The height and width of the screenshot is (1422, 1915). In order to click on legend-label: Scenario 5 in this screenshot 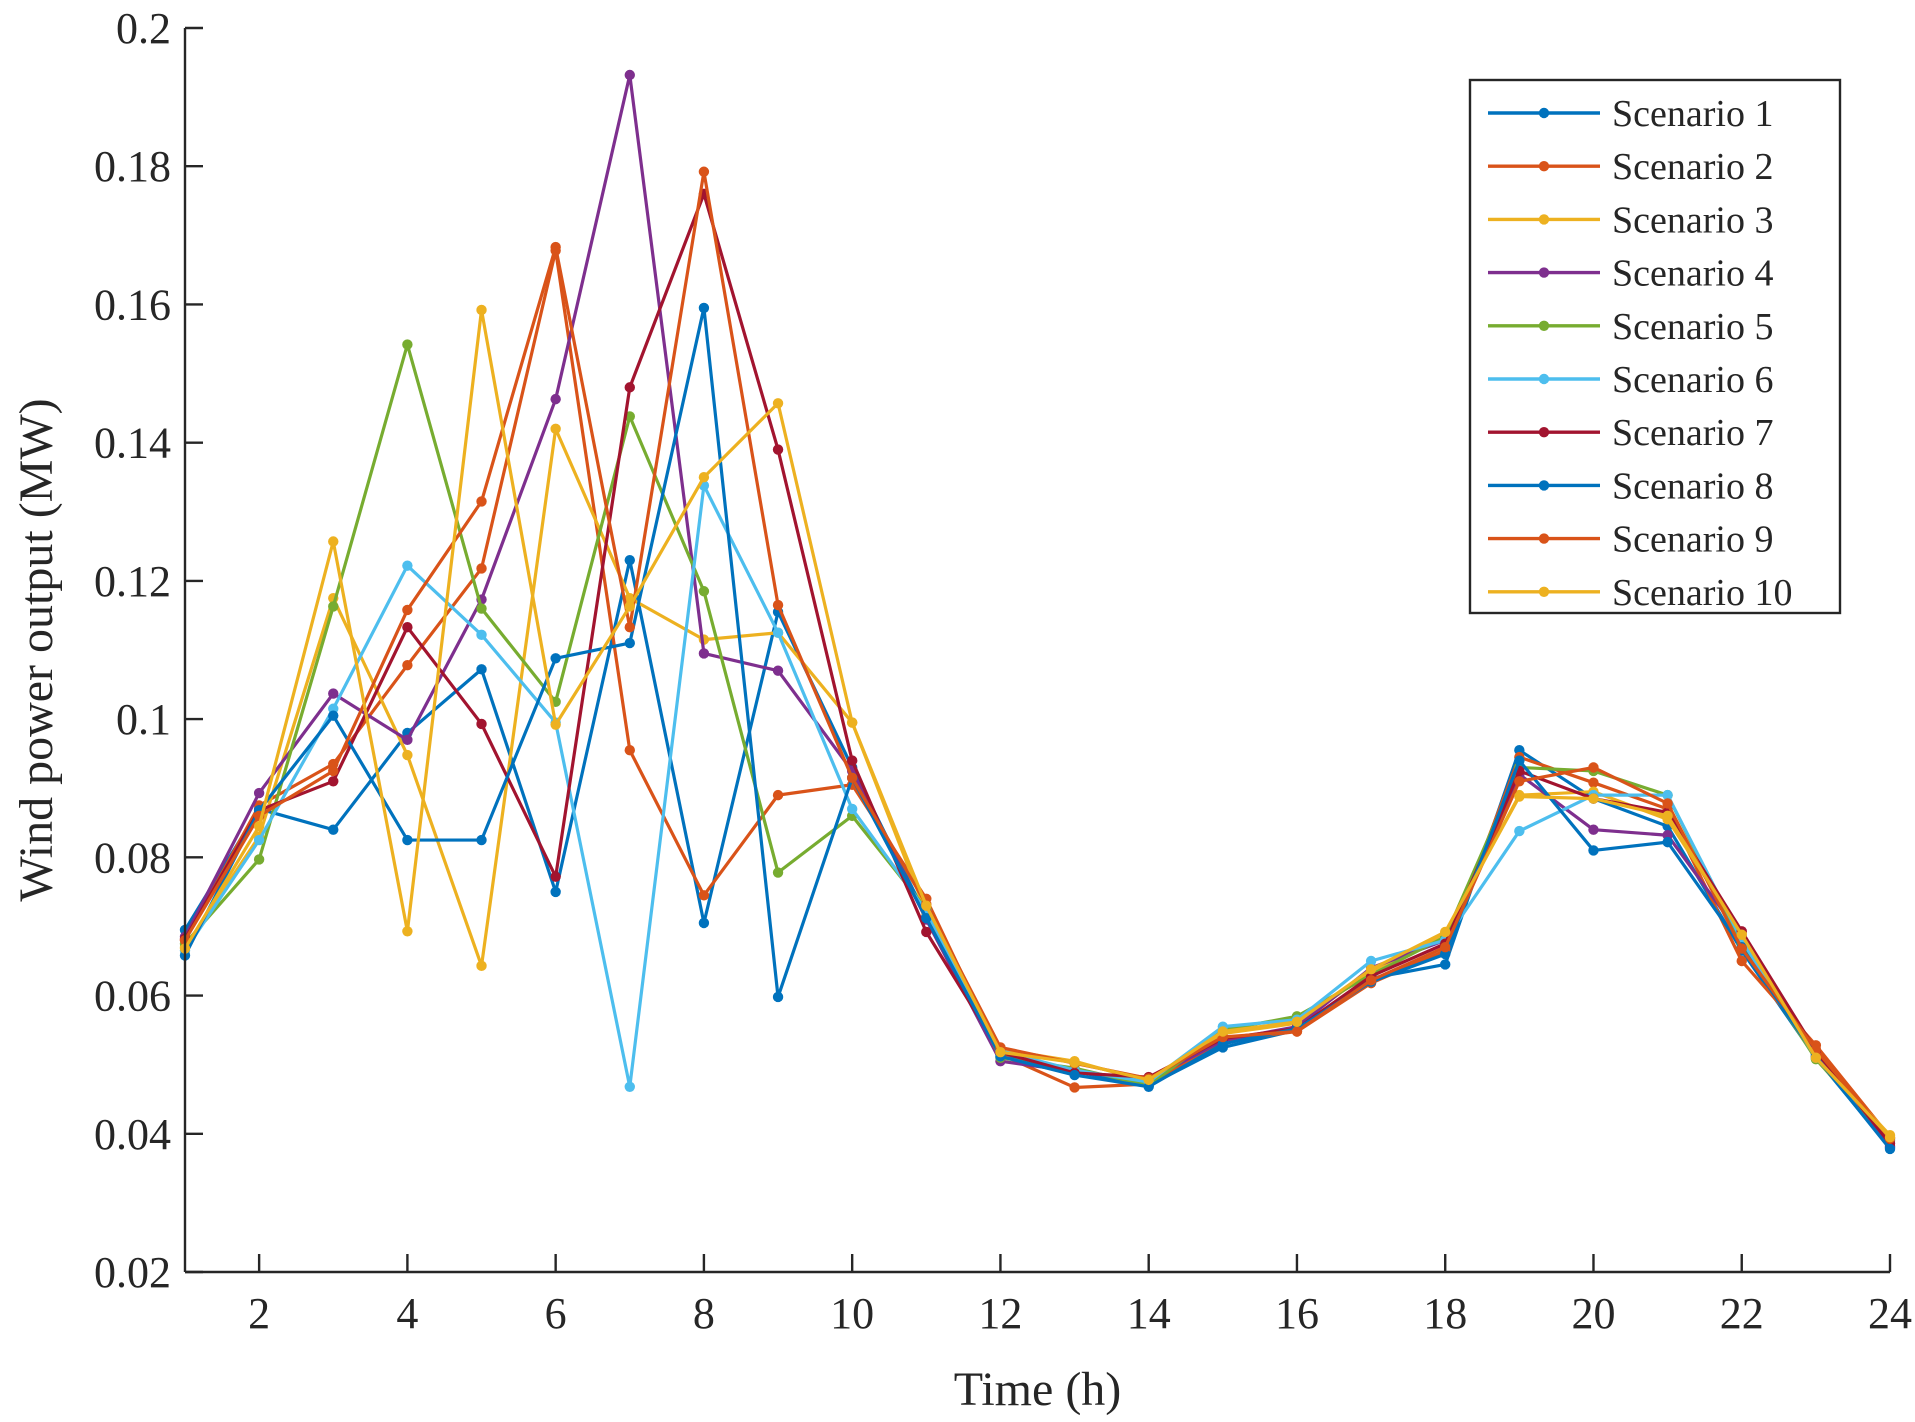, I will do `click(1692, 327)`.